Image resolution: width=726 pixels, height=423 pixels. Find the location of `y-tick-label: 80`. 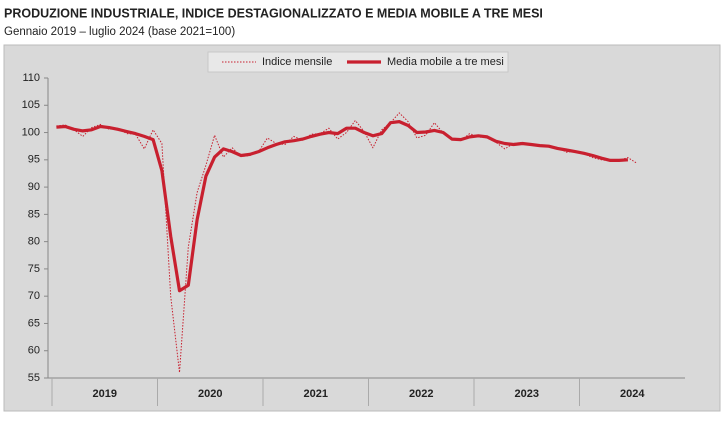

y-tick-label: 80 is located at coordinates (34, 242).